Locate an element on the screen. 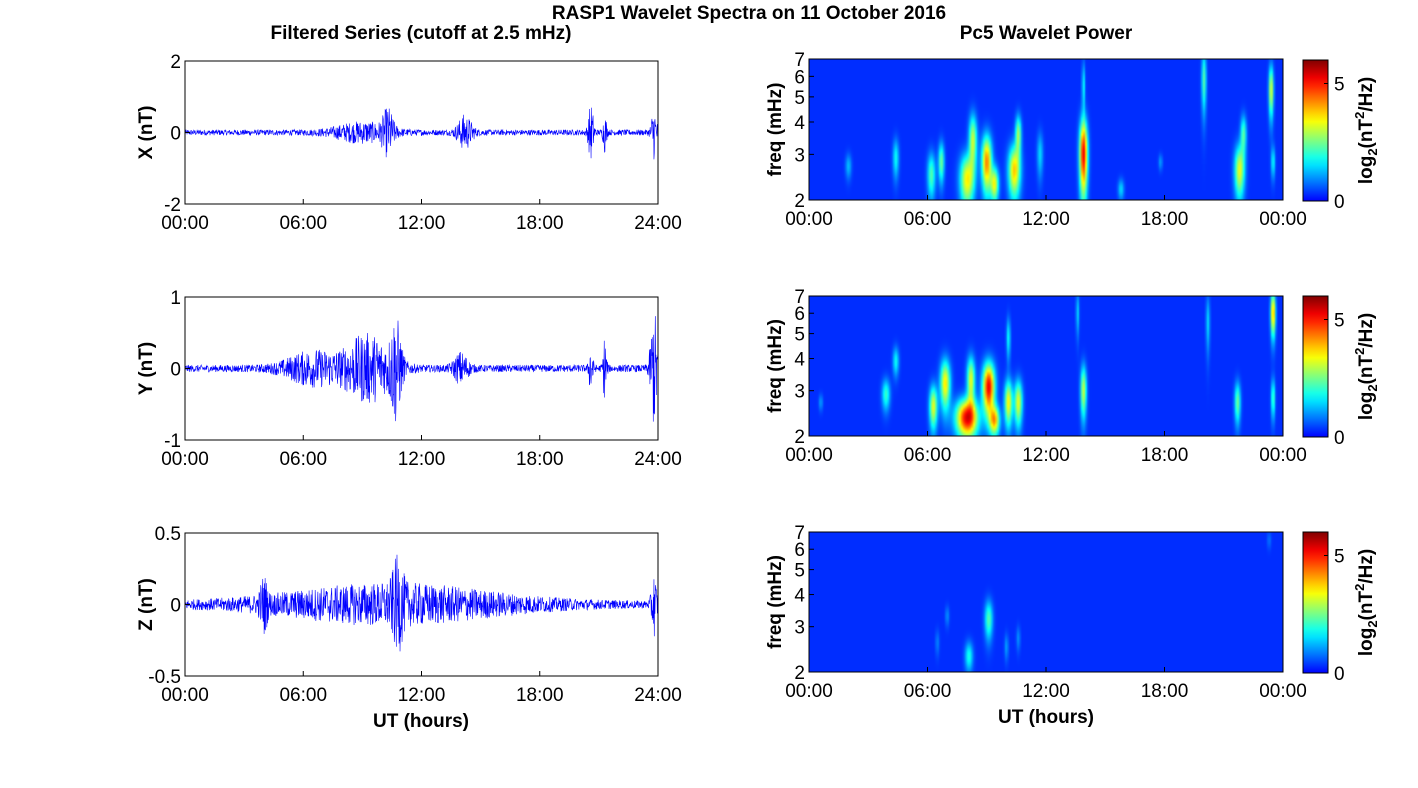 This screenshot has width=1418, height=788. y-tick-label: -0.5 is located at coordinates (164, 677).